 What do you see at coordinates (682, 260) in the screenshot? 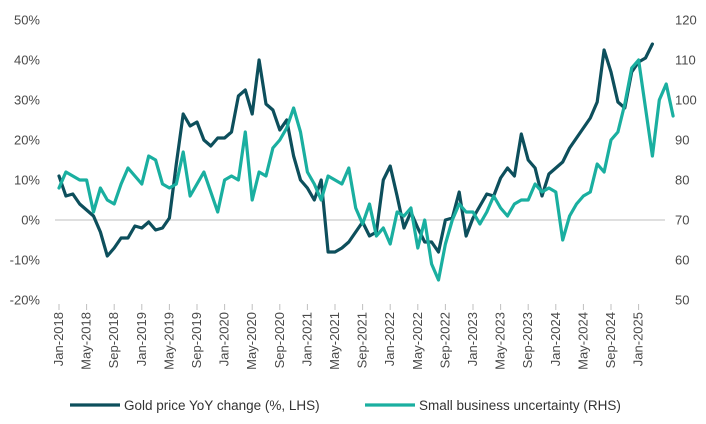
I see `right-tick-label: 60` at bounding box center [682, 260].